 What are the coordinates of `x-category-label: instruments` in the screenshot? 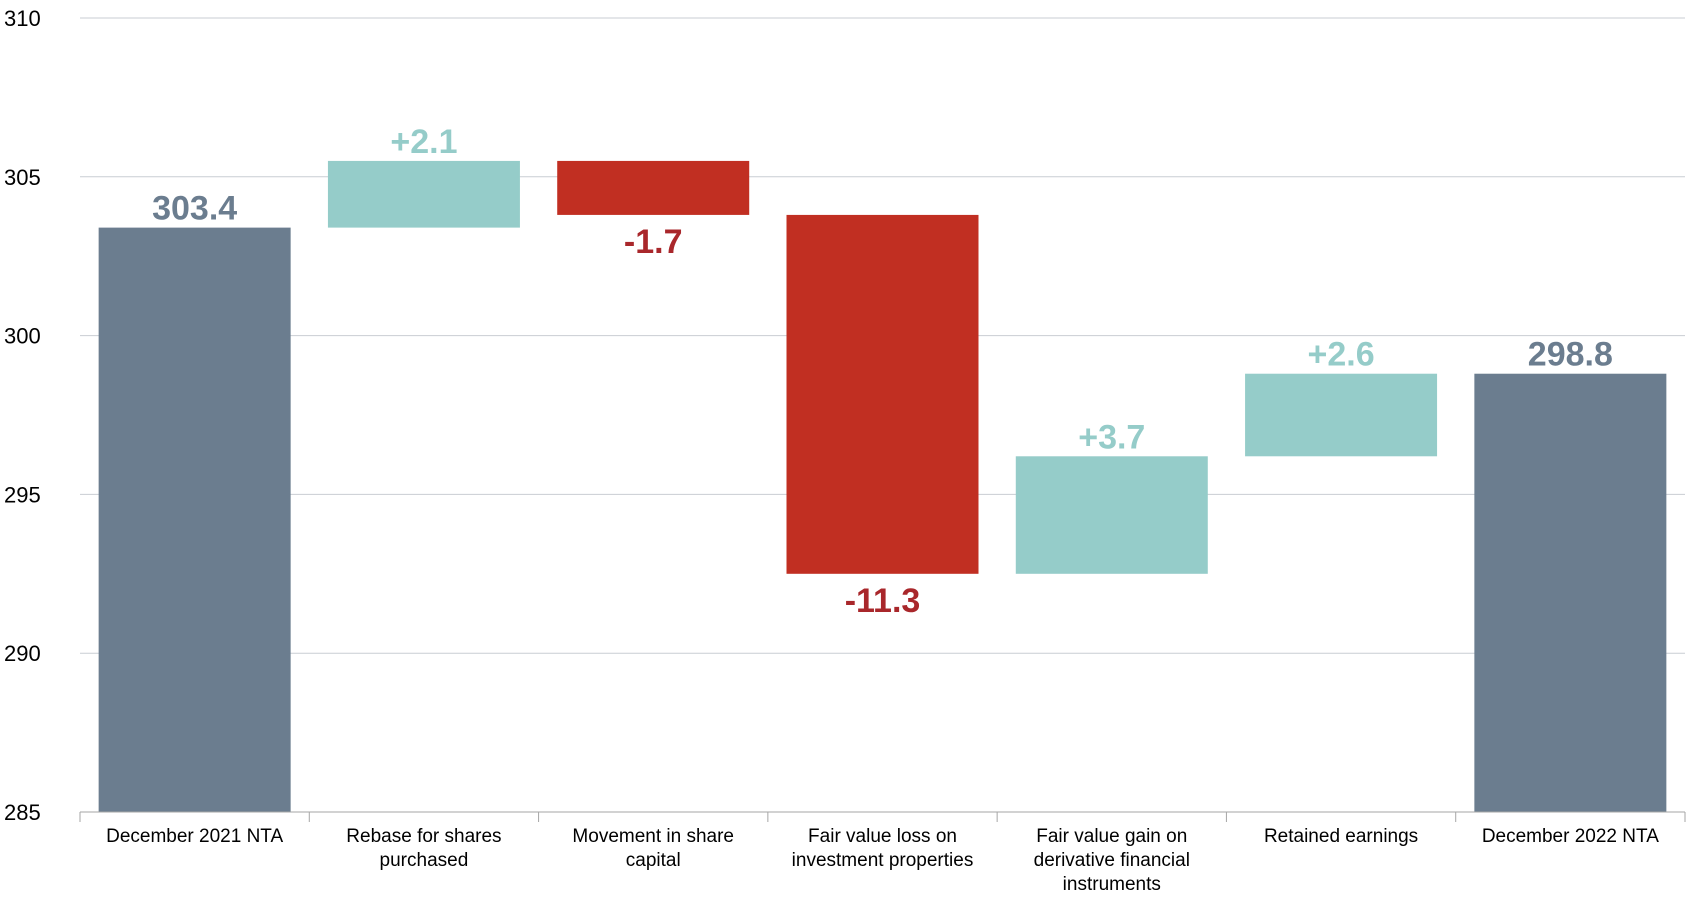 It's located at (1112, 884).